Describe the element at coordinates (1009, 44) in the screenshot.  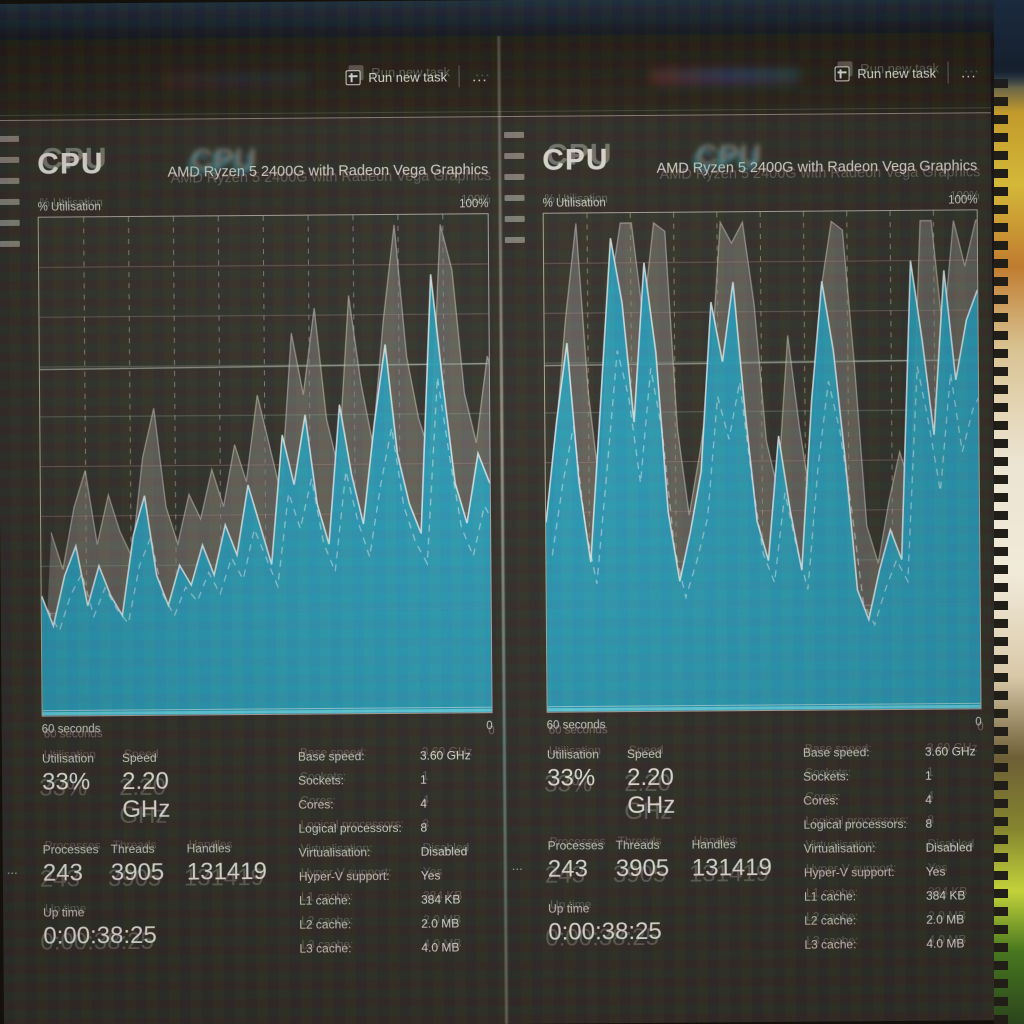
I see `photo-background-edge-top` at that location.